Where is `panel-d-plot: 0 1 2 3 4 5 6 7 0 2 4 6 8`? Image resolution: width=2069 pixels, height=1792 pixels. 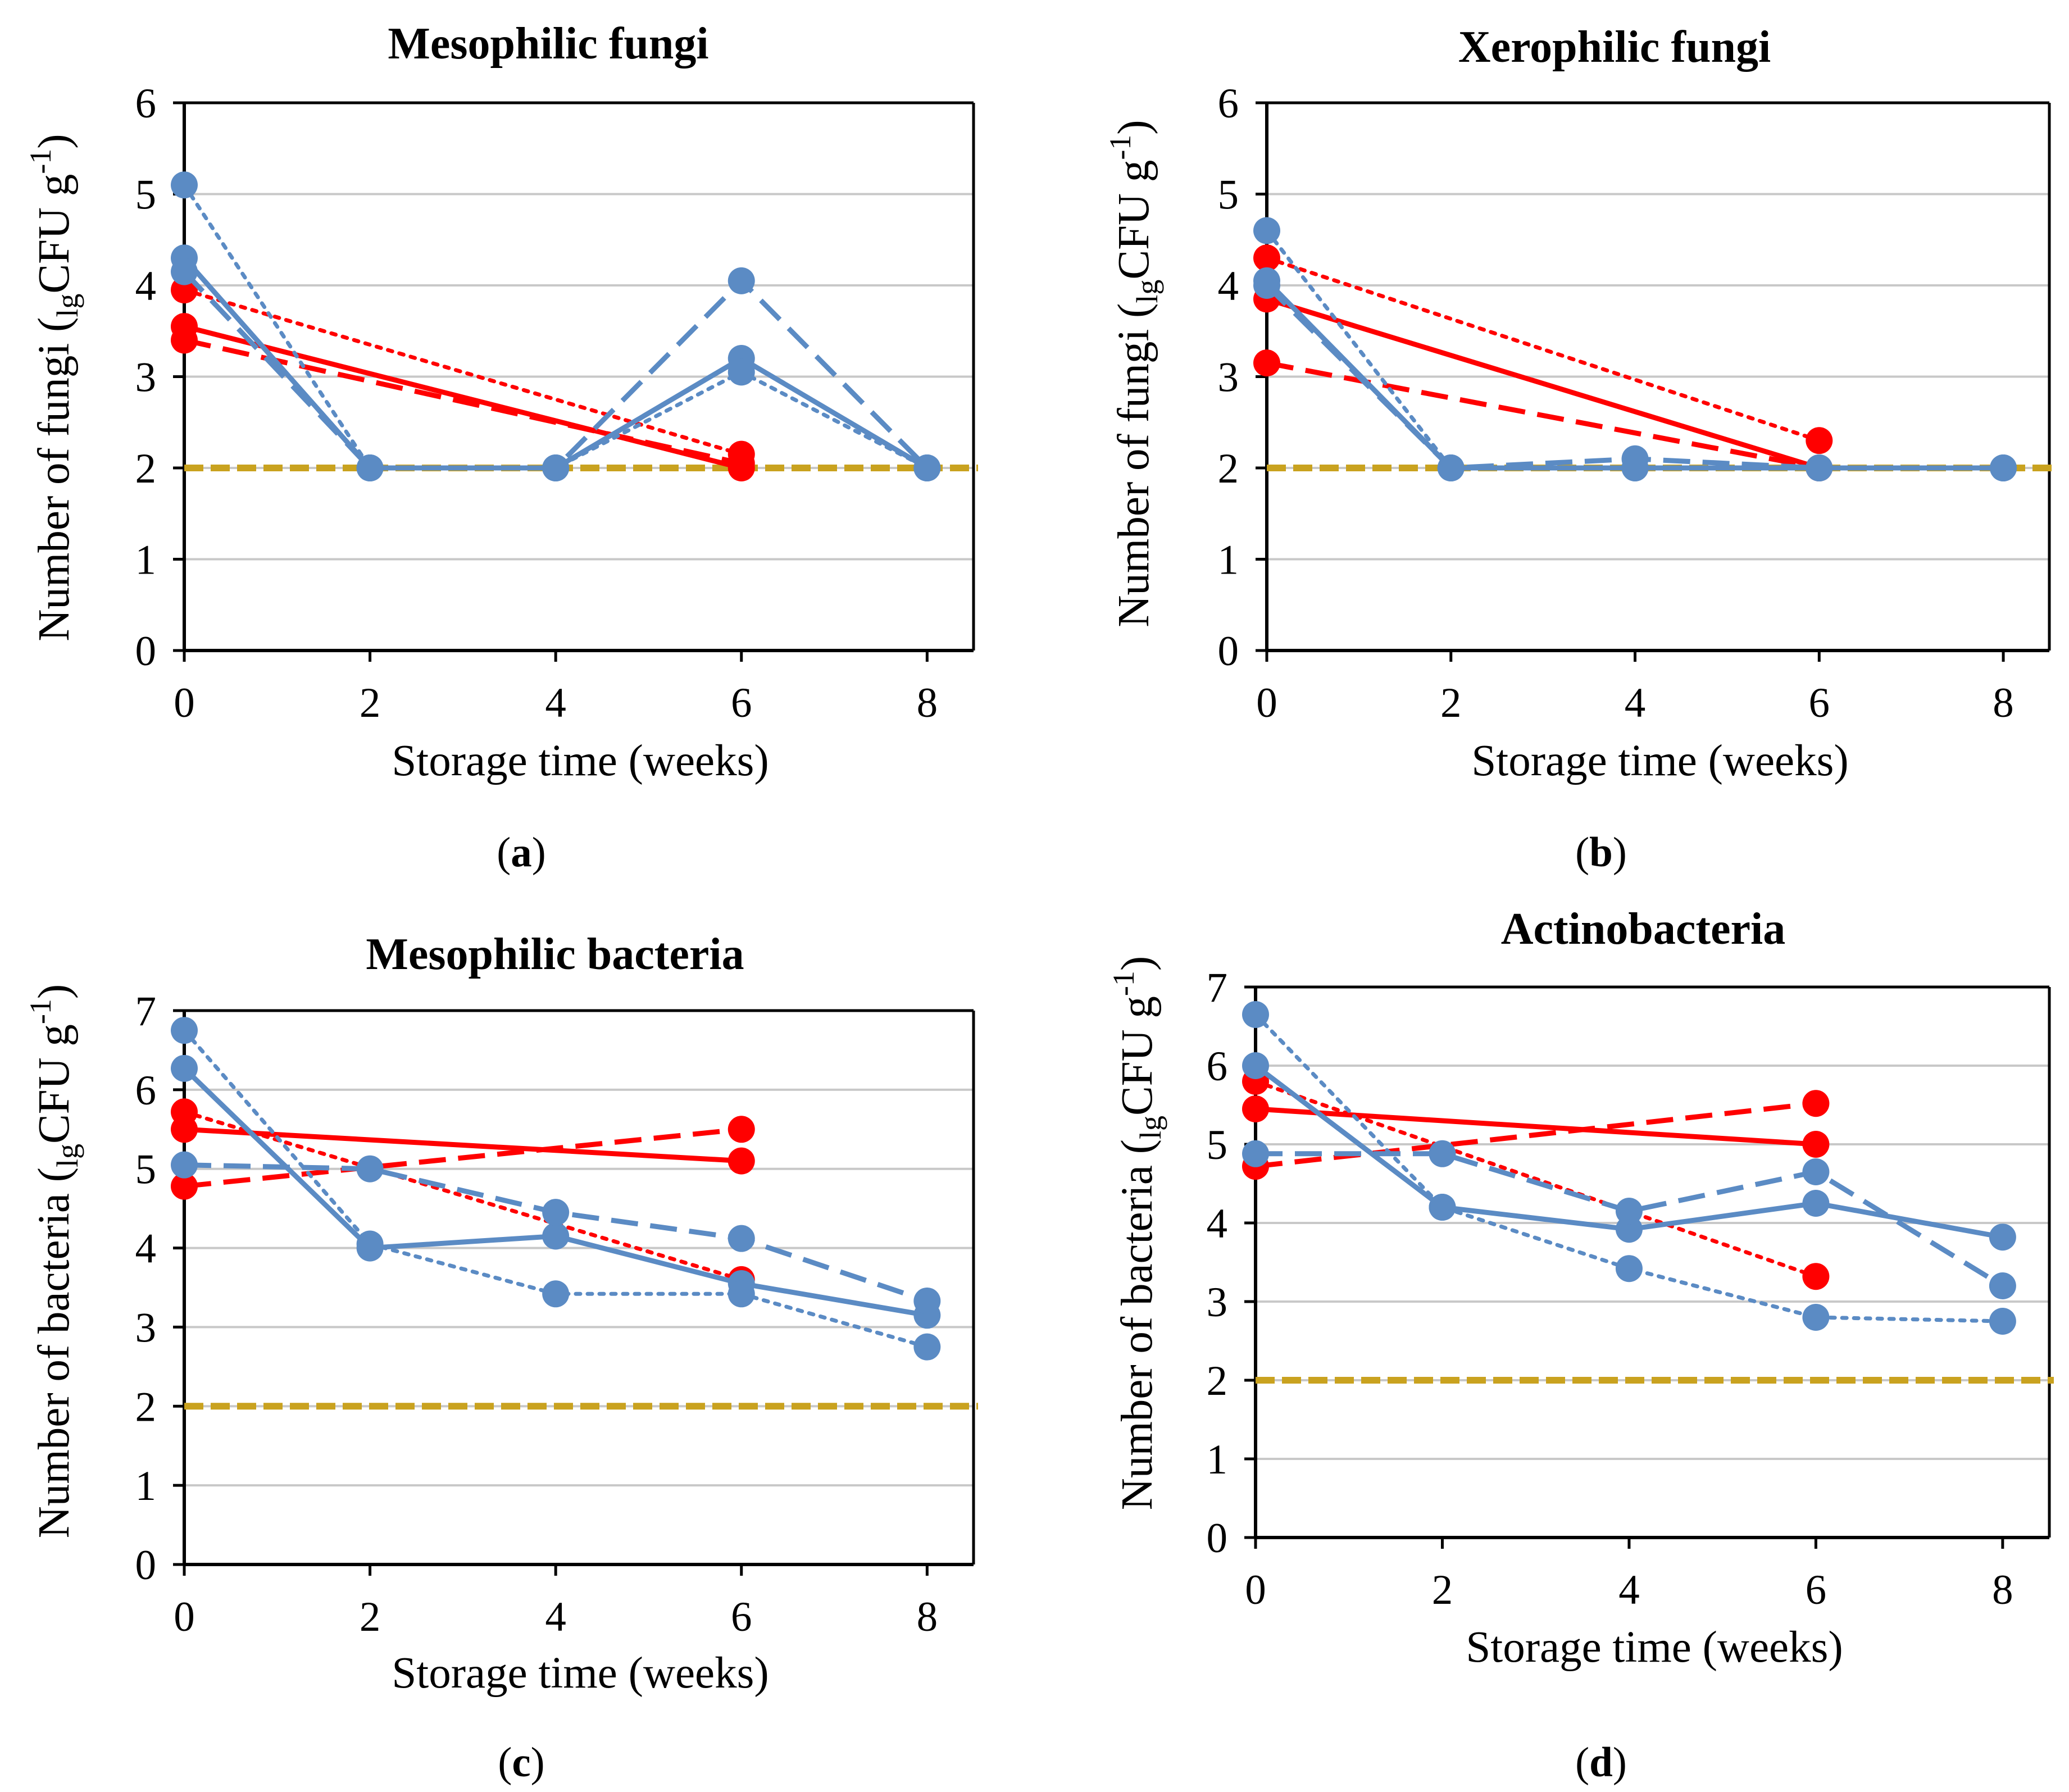
panel-d-plot: 0 1 2 3 4 5 6 7 0 2 4 6 8 is located at coordinates (1630, 1289).